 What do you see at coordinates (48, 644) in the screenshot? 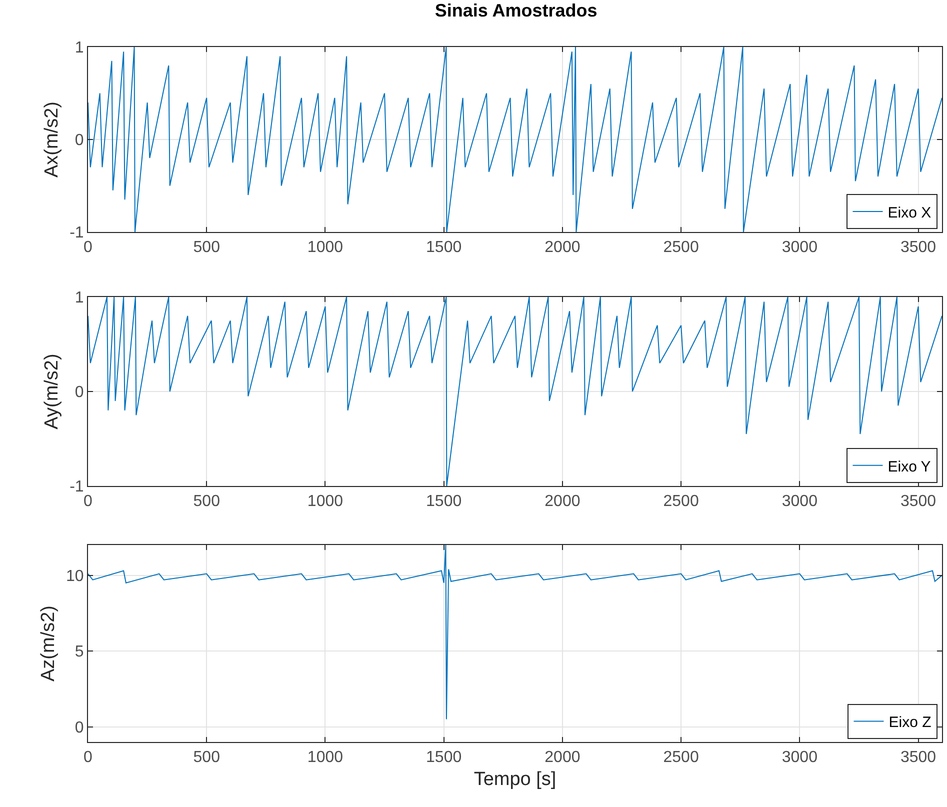
I see `y-axis-title: Az(m/s2)` at bounding box center [48, 644].